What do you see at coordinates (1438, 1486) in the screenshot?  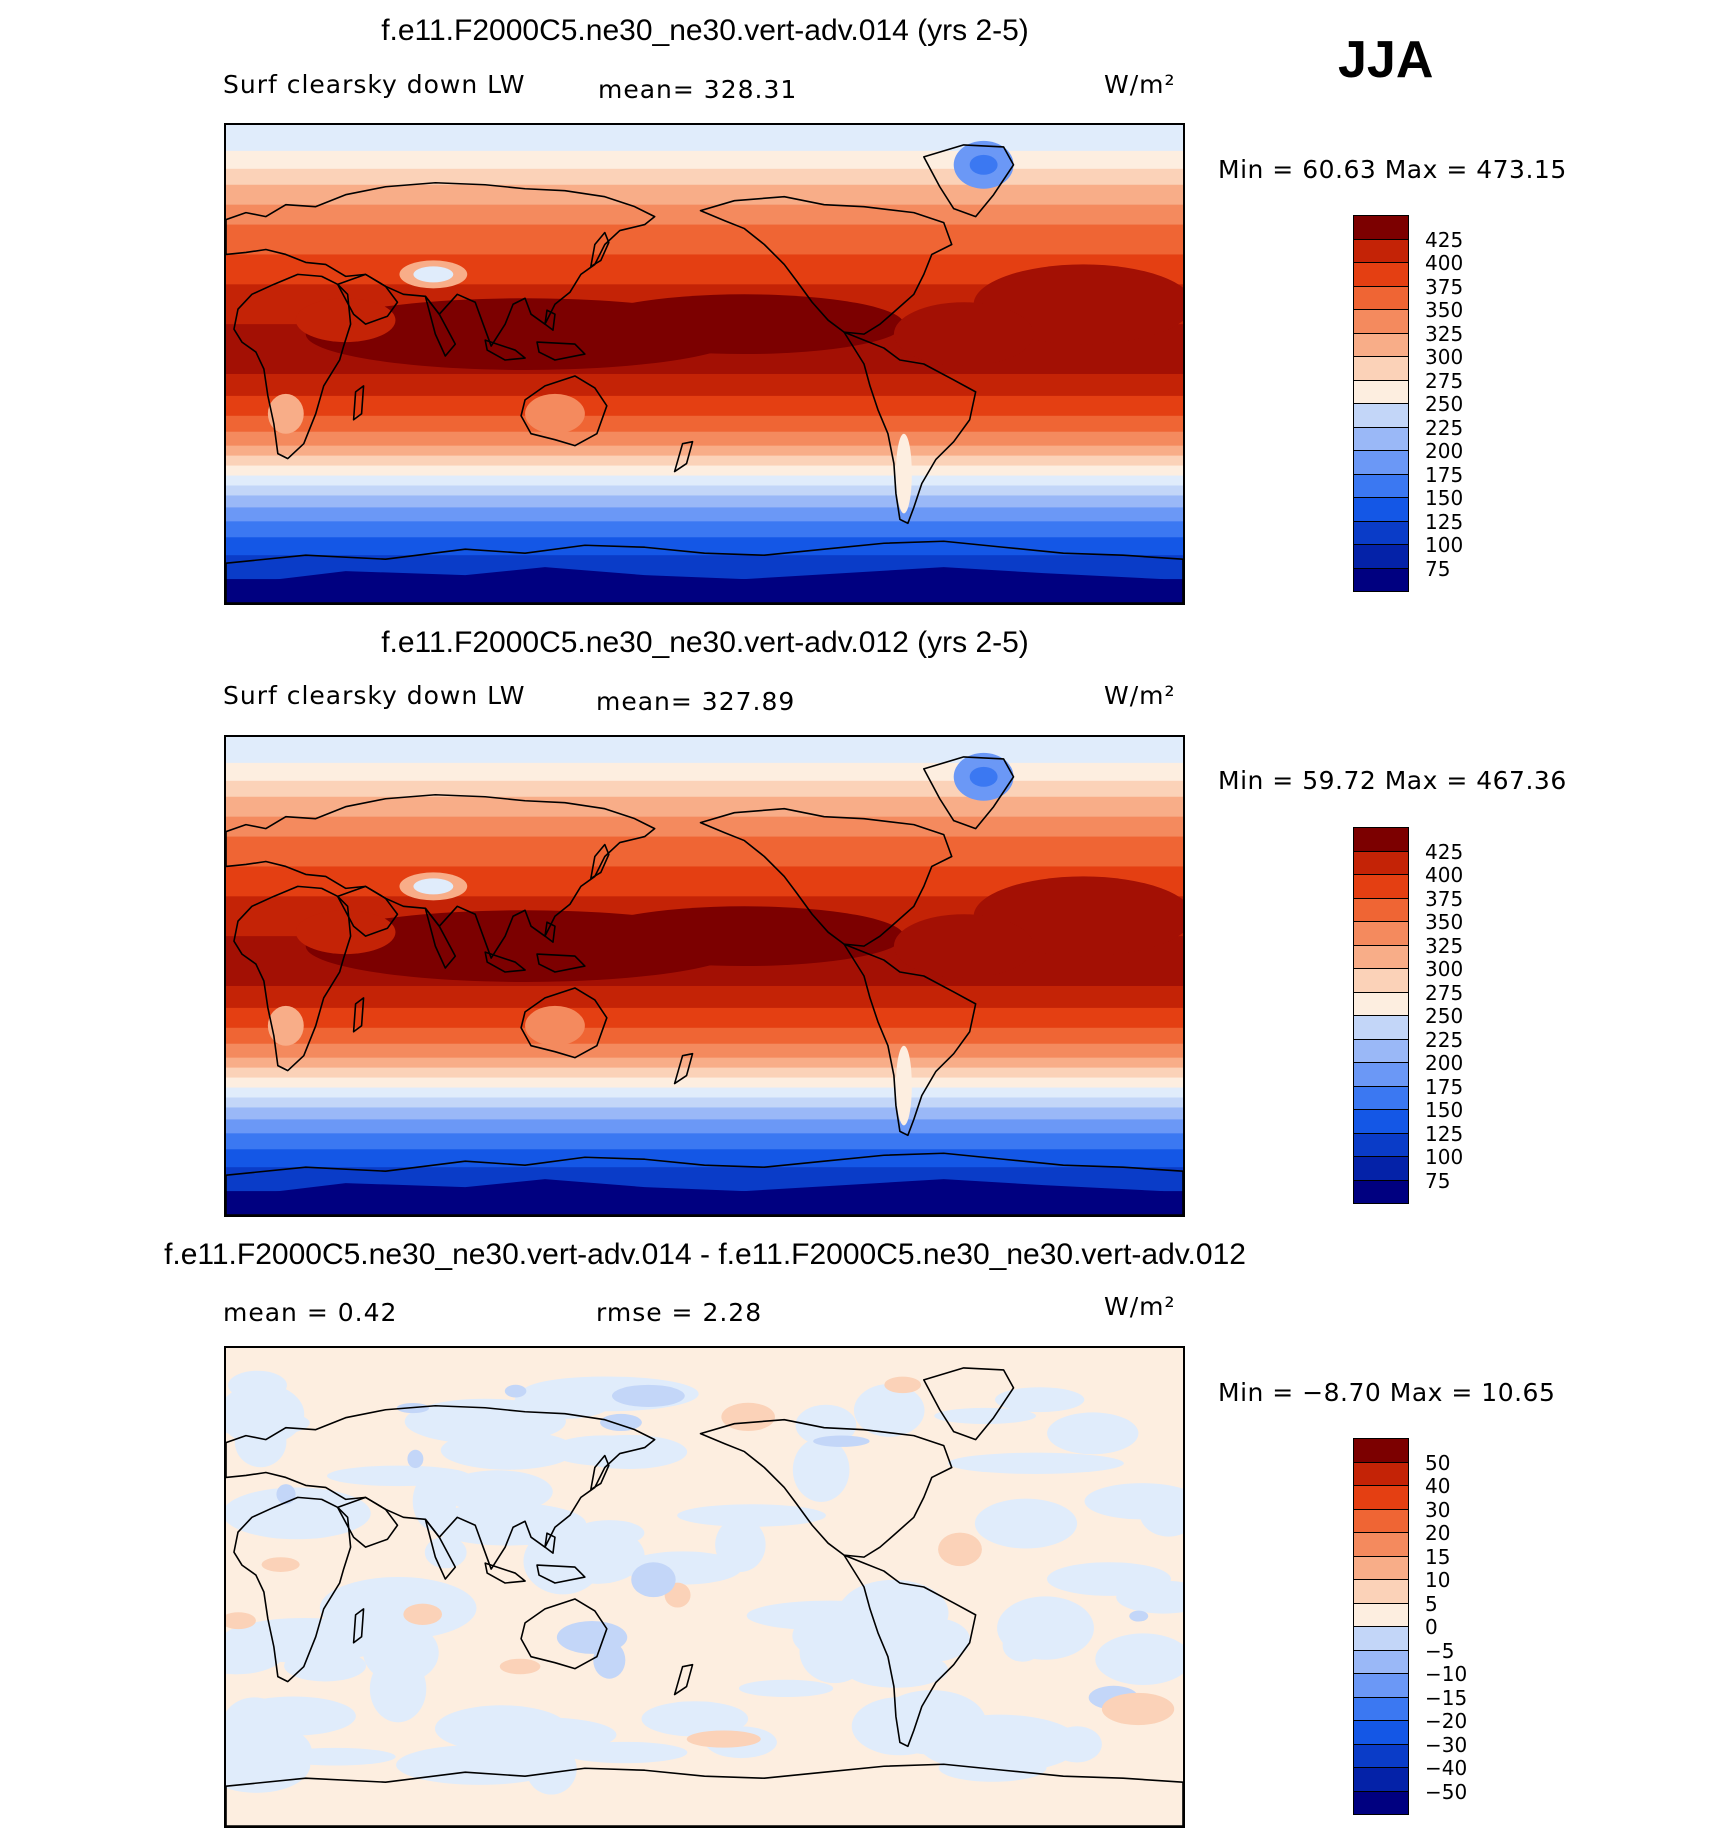 I see `colorbar-tick-label: 40` at bounding box center [1438, 1486].